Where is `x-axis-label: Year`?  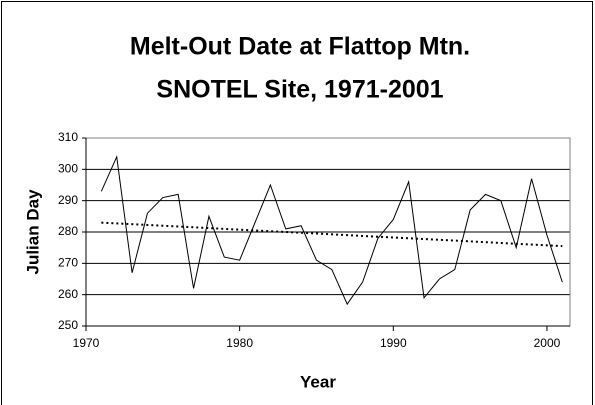
x-axis-label: Year is located at coordinates (318, 381).